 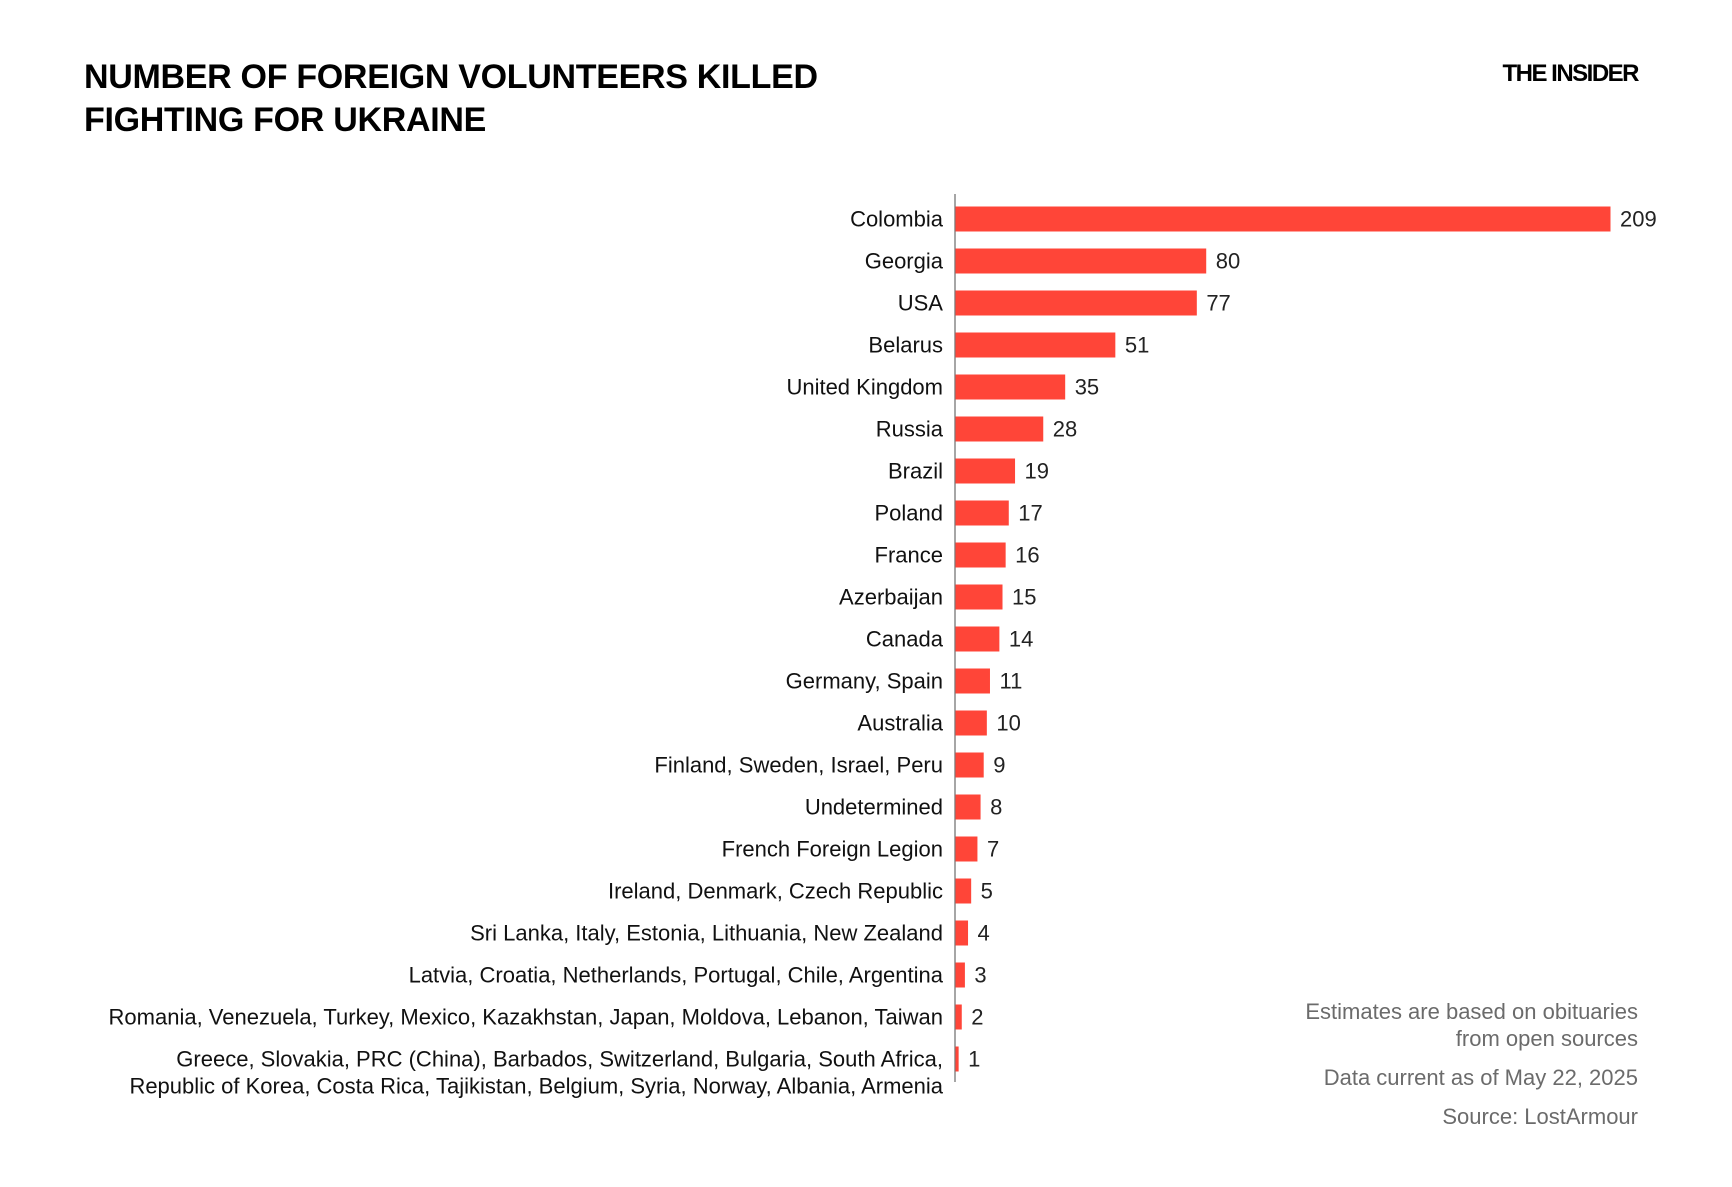 I want to click on category-label: France, so click(x=909, y=555).